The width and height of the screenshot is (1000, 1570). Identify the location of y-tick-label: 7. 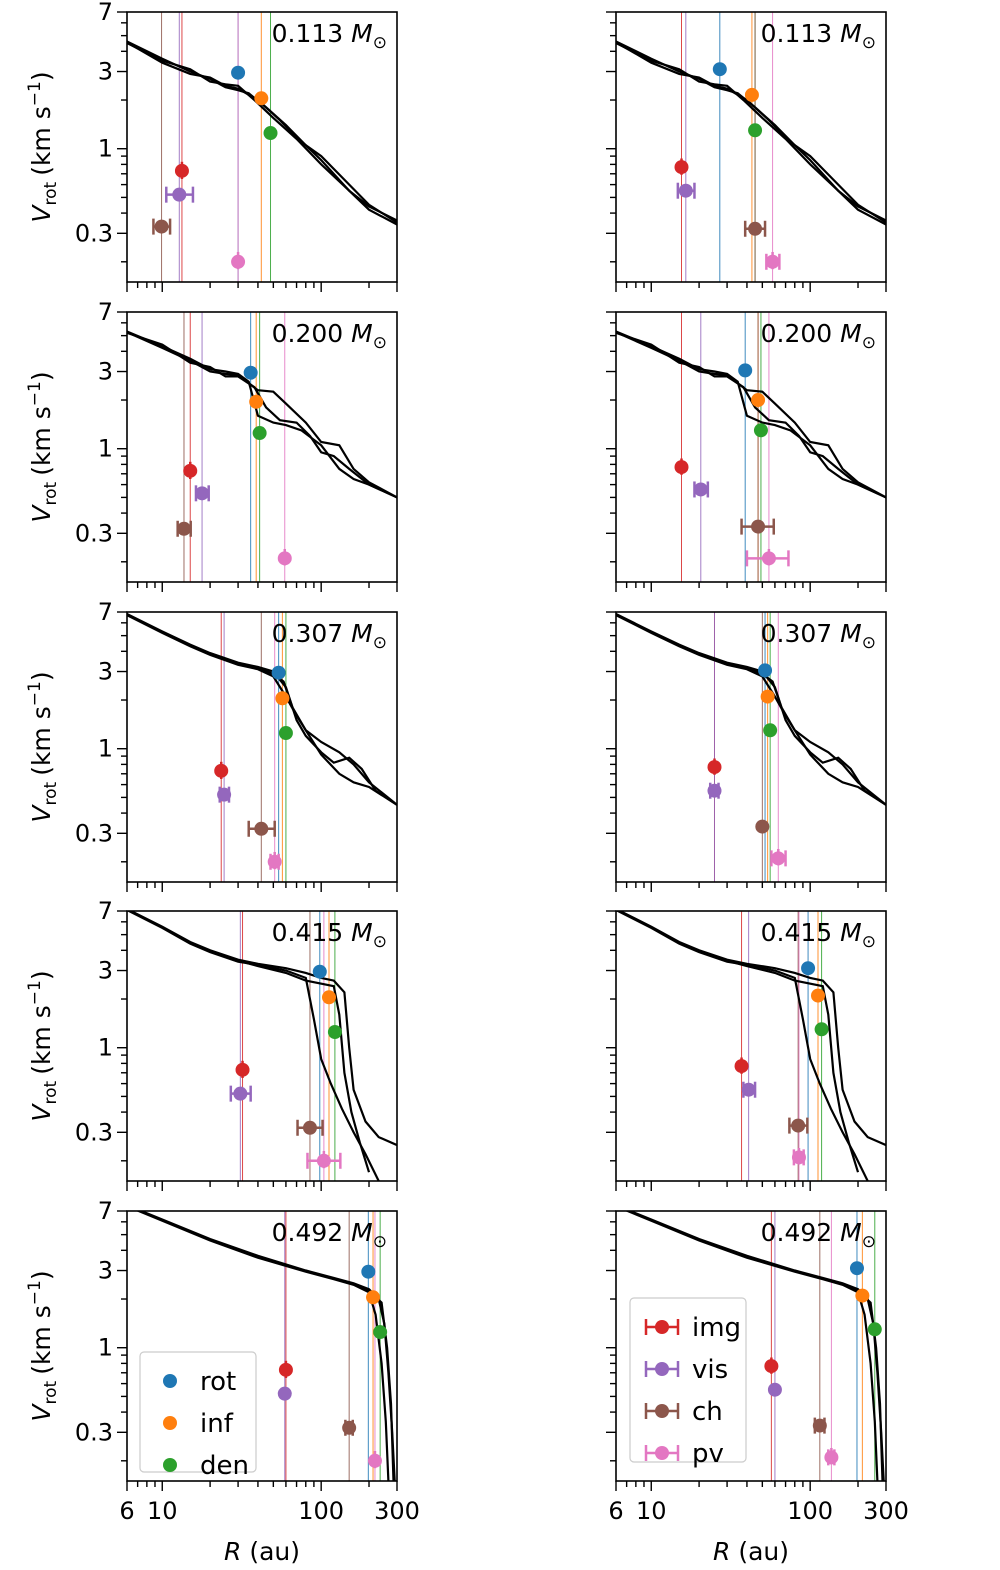
(105, 312).